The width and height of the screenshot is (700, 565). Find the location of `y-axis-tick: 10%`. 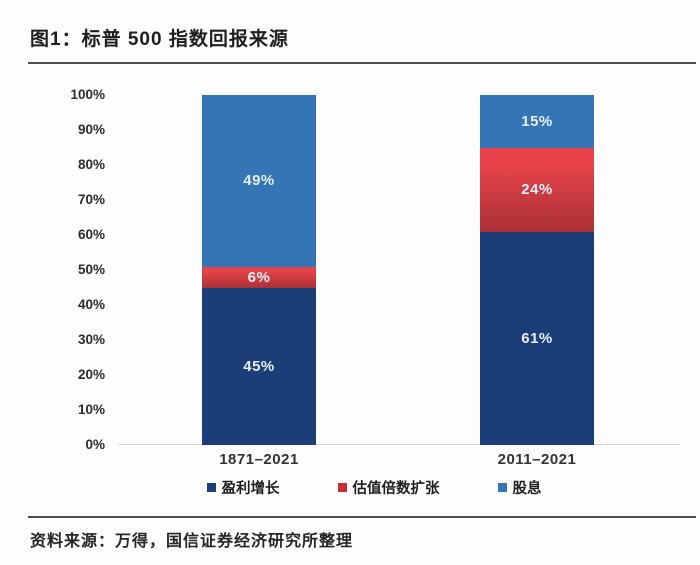

y-axis-tick: 10% is located at coordinates (91, 409).